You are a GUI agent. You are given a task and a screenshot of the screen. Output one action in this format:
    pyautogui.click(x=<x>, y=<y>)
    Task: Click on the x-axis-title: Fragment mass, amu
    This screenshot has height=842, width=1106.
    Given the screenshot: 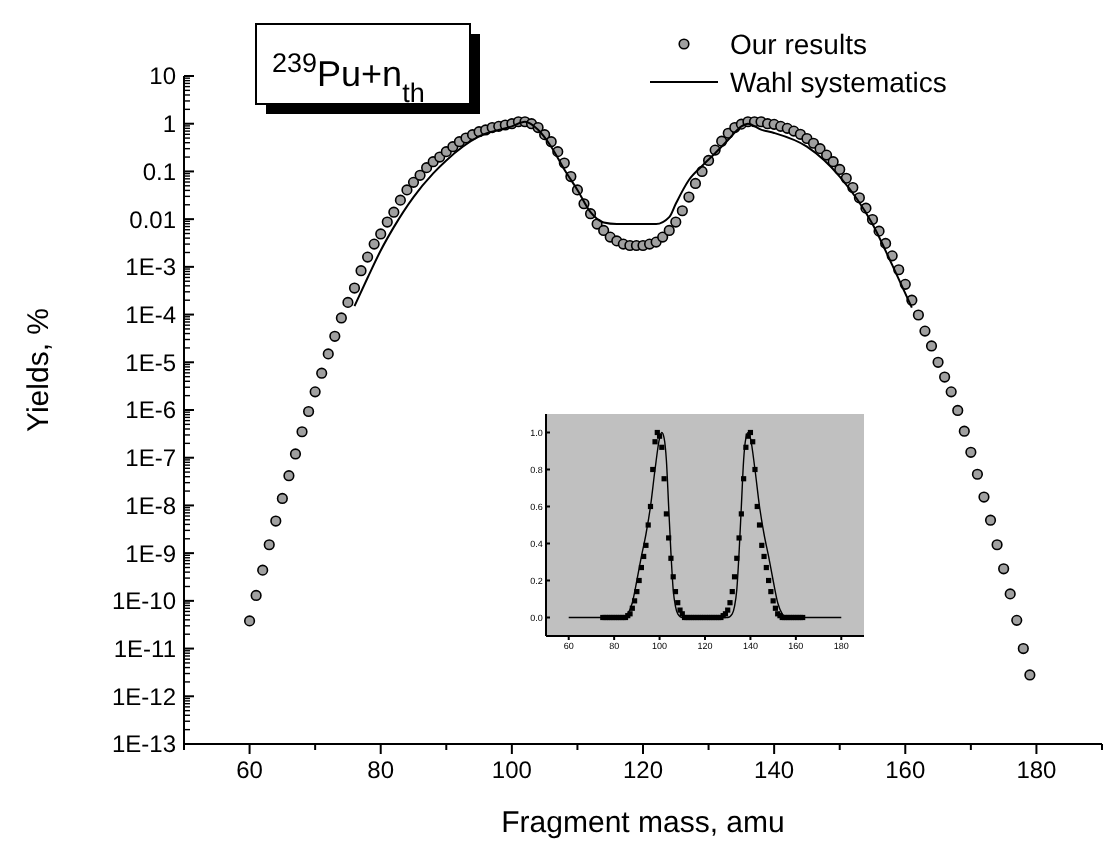 What is the action you would take?
    pyautogui.click(x=643, y=823)
    